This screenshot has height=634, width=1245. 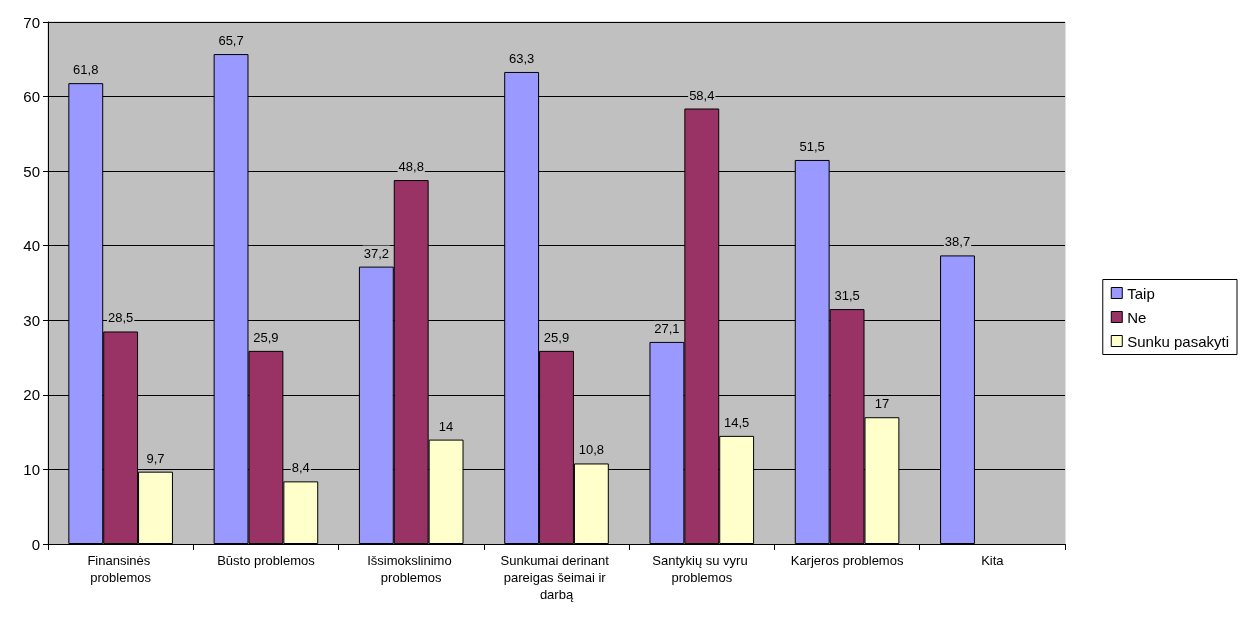 I want to click on y-tick-label: 20, so click(x=31, y=395).